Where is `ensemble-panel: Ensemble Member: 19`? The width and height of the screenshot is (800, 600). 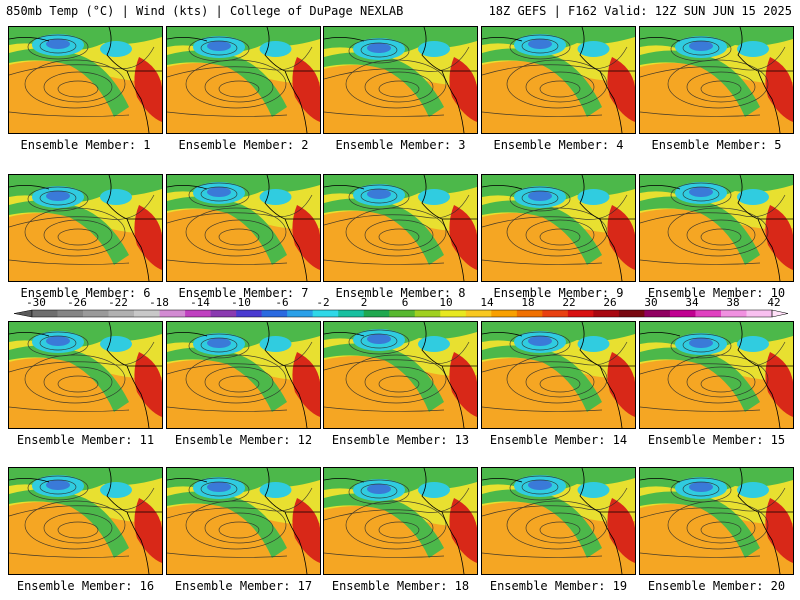
ensemble-panel: Ensemble Member: 19 is located at coordinates (558, 530).